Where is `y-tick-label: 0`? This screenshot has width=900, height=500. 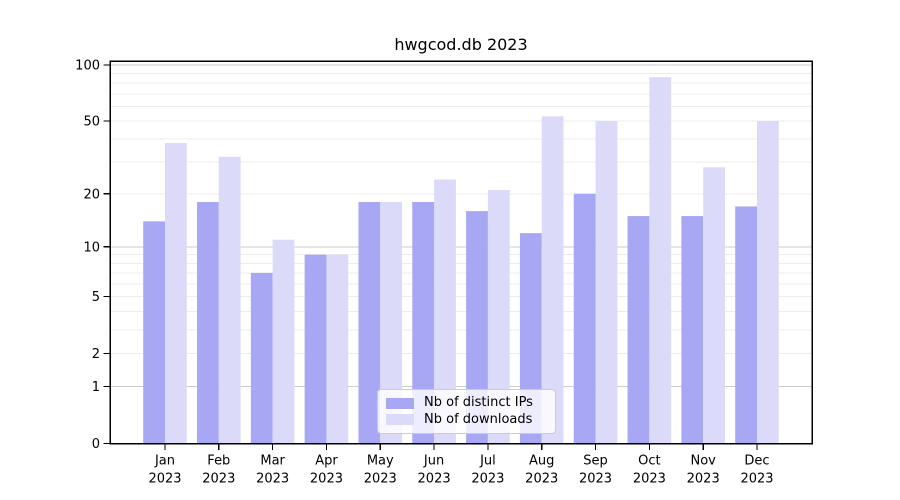 y-tick-label: 0 is located at coordinates (96, 444).